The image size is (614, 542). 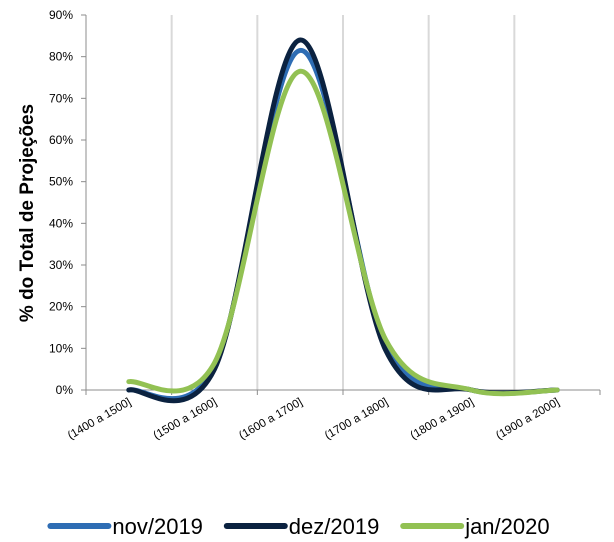 I want to click on y-axis-title: % do Total de Projeções, so click(x=27, y=213).